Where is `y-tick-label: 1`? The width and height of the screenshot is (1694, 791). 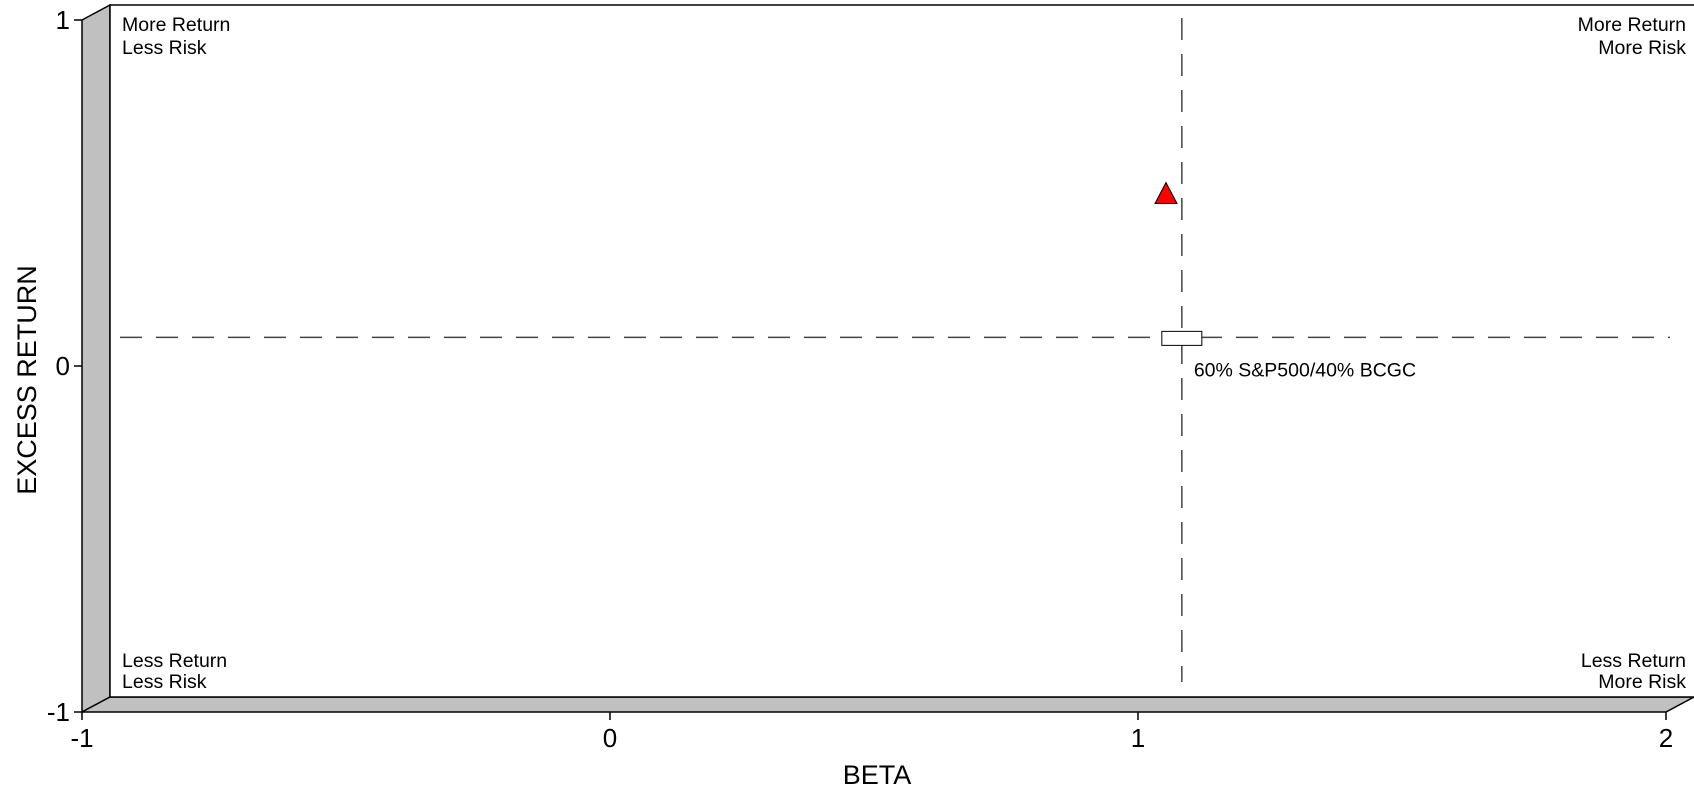
y-tick-label: 1 is located at coordinates (63, 20).